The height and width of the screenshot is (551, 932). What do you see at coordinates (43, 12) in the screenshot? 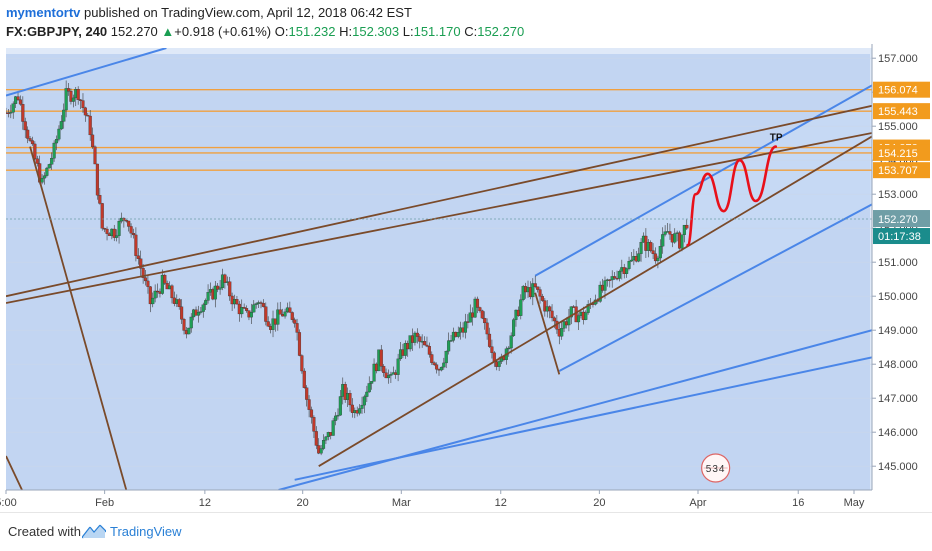
I see `author-link: mymentortv` at bounding box center [43, 12].